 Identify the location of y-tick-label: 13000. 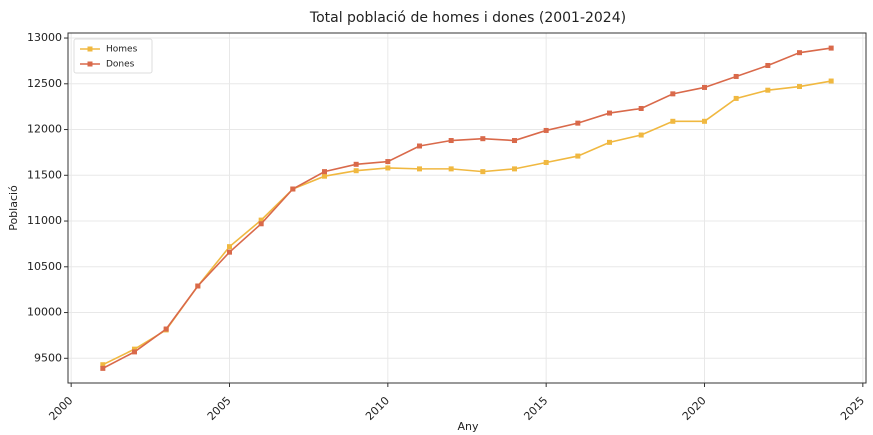
(44, 37).